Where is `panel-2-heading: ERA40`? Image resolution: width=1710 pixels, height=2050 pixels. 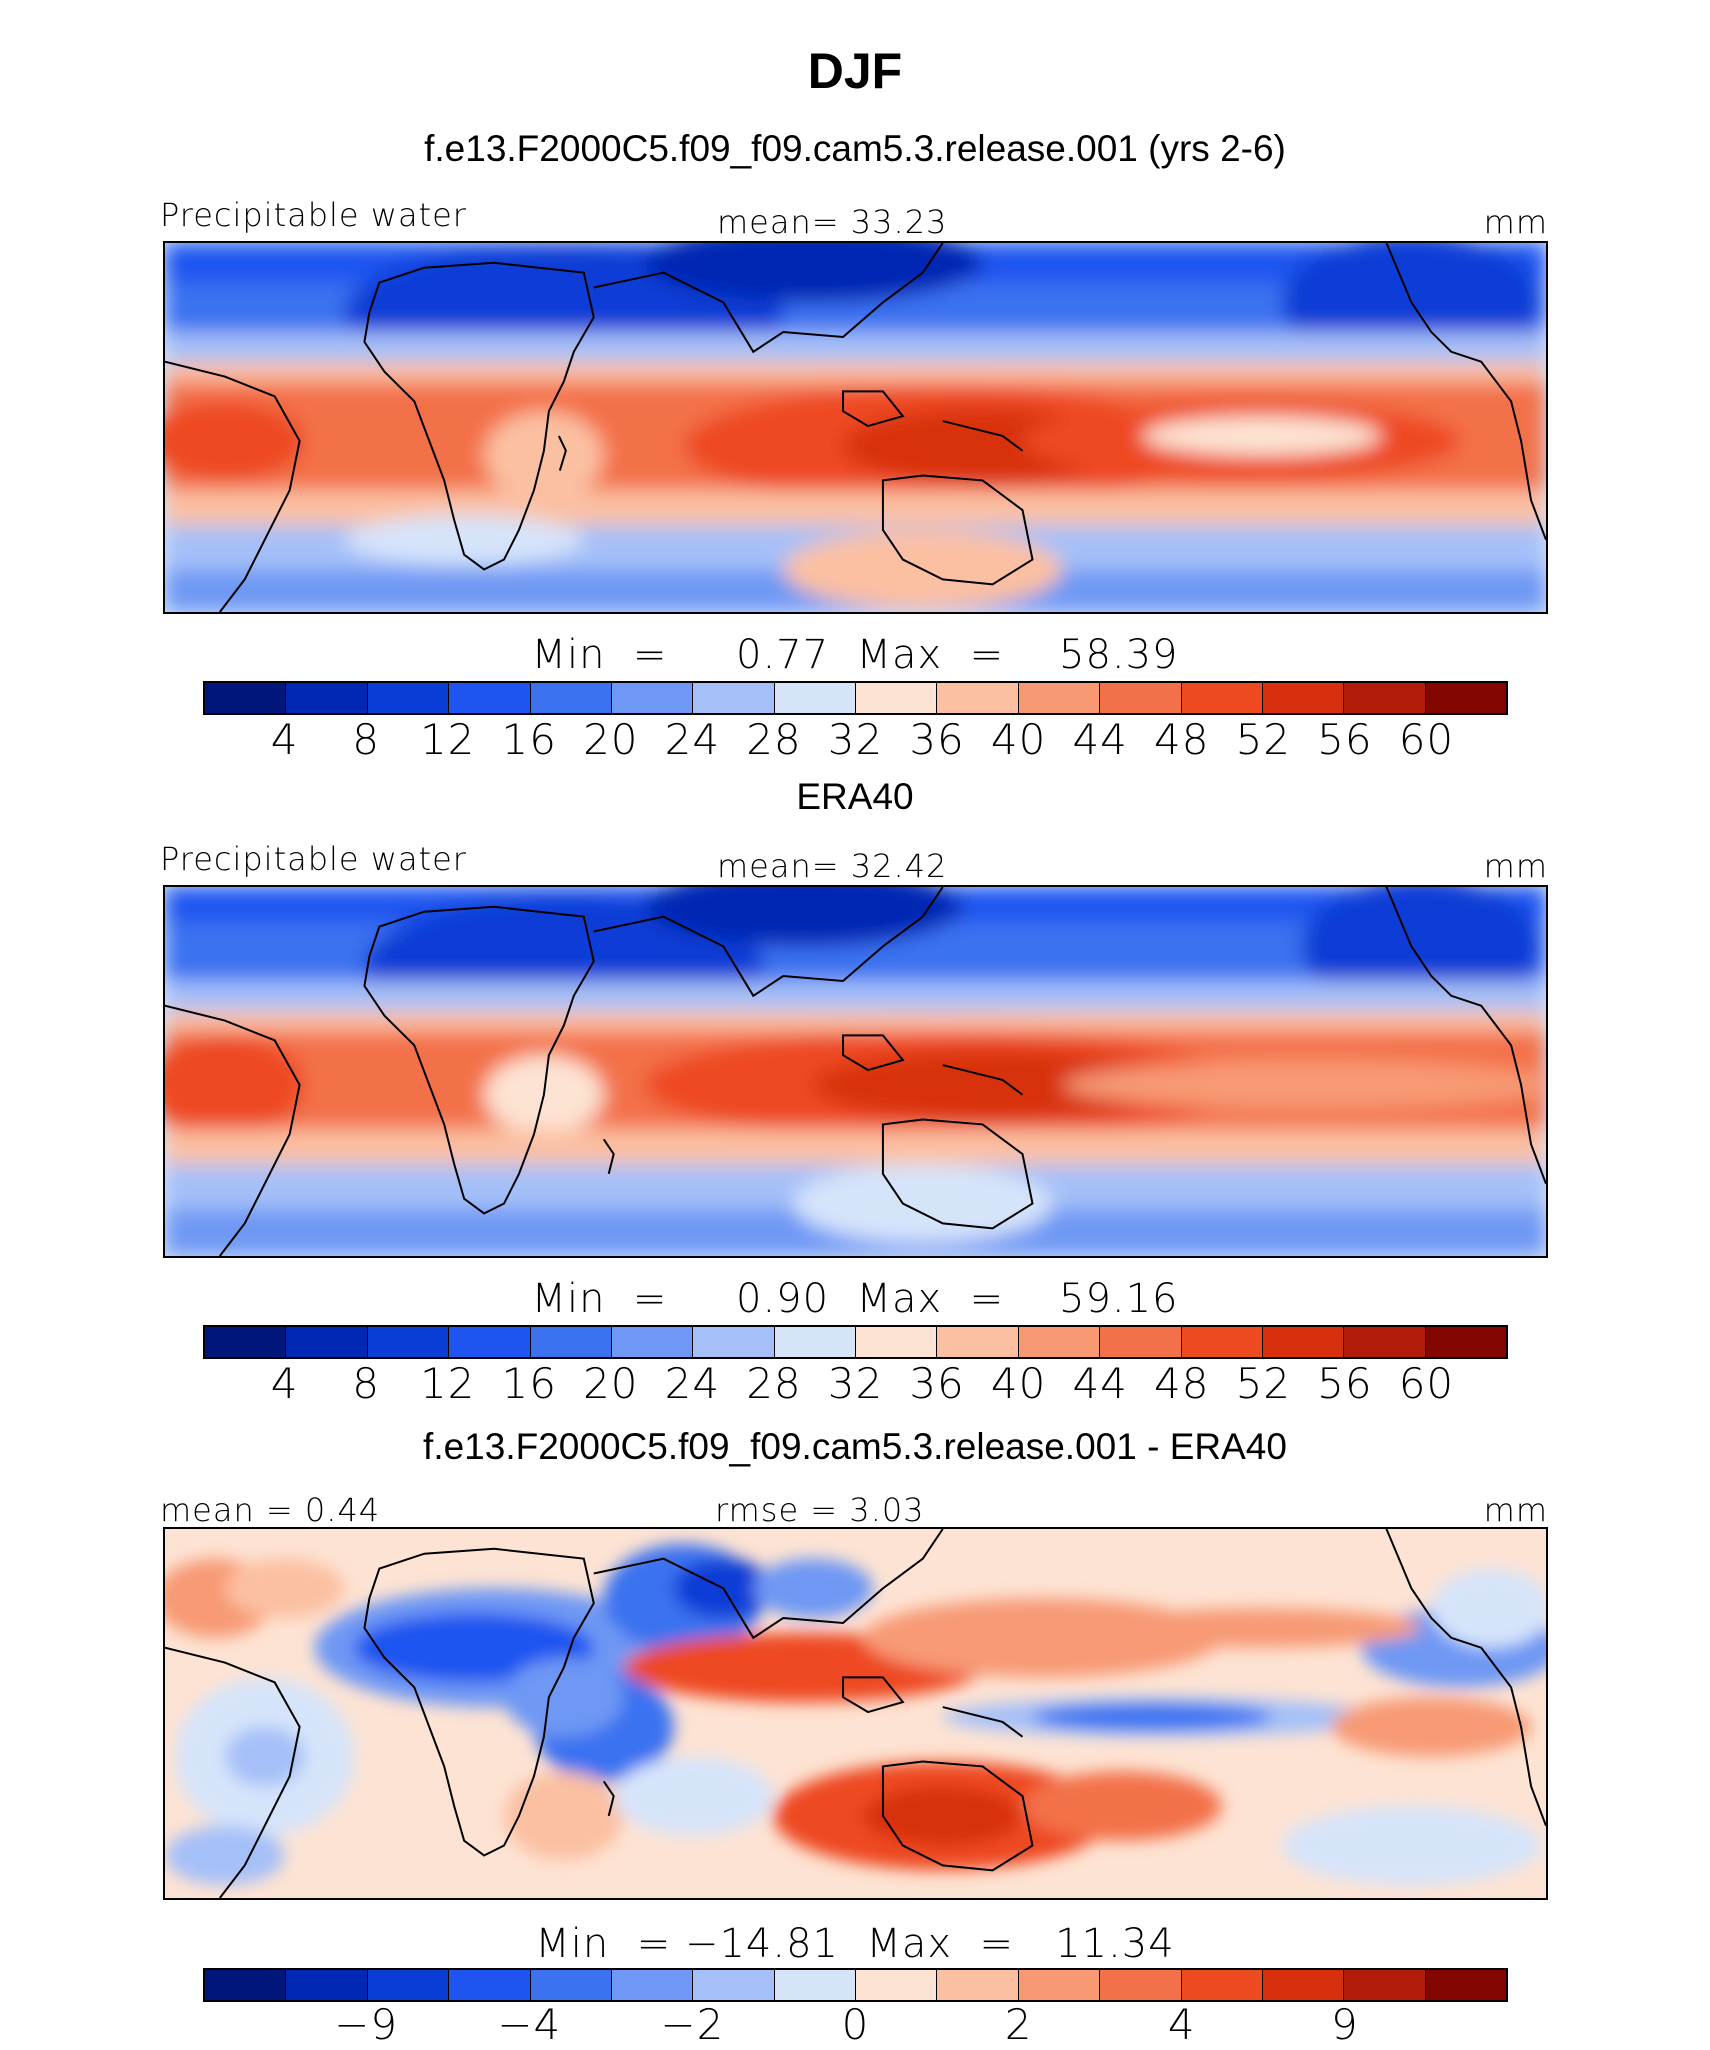 panel-2-heading: ERA40 is located at coordinates (855, 796).